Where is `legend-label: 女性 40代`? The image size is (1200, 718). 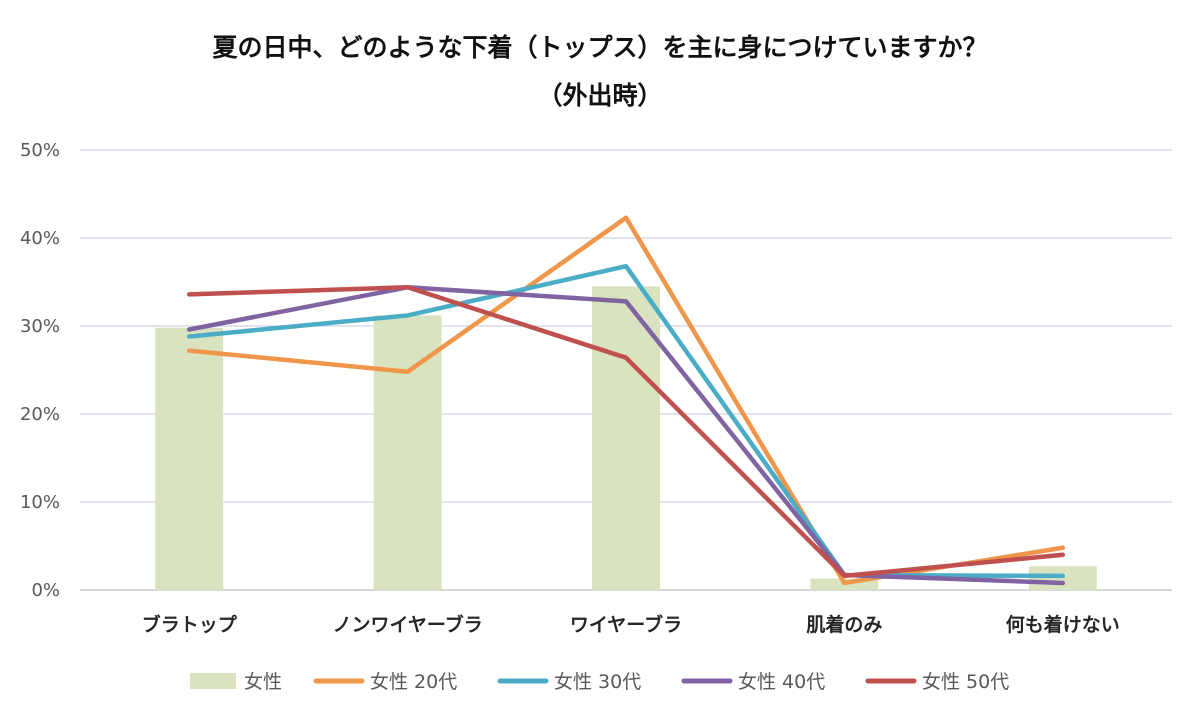
legend-label: 女性 40代 is located at coordinates (781, 682).